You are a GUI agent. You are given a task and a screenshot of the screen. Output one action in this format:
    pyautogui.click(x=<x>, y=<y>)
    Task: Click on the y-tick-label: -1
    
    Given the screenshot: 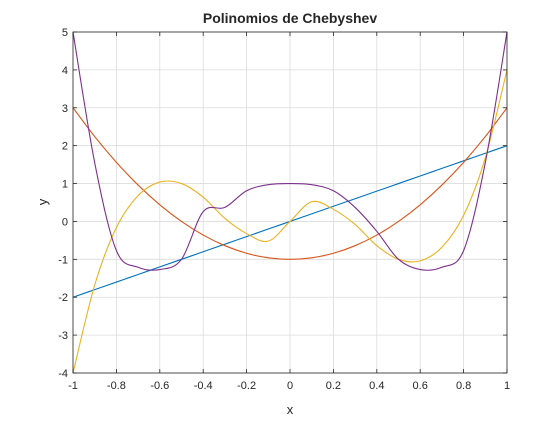 What is the action you would take?
    pyautogui.click(x=63, y=260)
    